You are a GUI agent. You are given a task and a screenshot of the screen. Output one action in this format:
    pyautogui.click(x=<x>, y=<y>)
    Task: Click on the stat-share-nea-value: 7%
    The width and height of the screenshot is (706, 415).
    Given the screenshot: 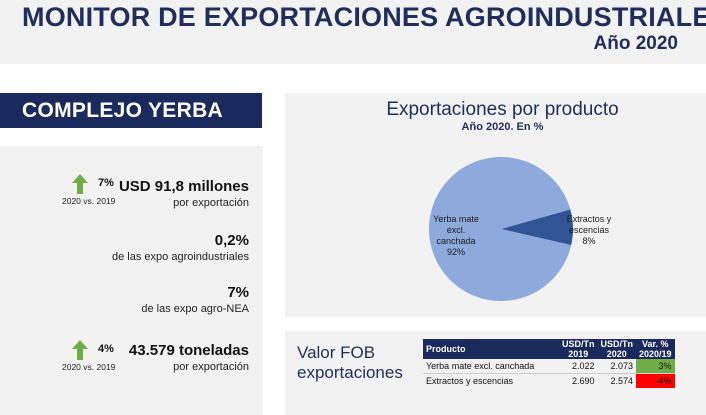 What is the action you would take?
    pyautogui.click(x=238, y=292)
    